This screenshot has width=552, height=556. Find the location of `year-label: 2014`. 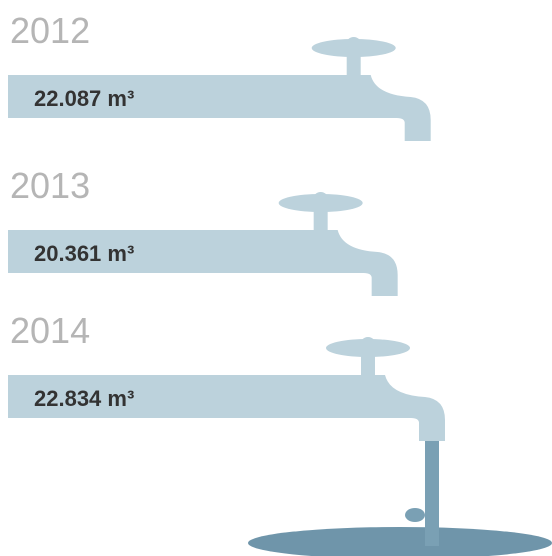

year-label: 2014 is located at coordinates (50, 330).